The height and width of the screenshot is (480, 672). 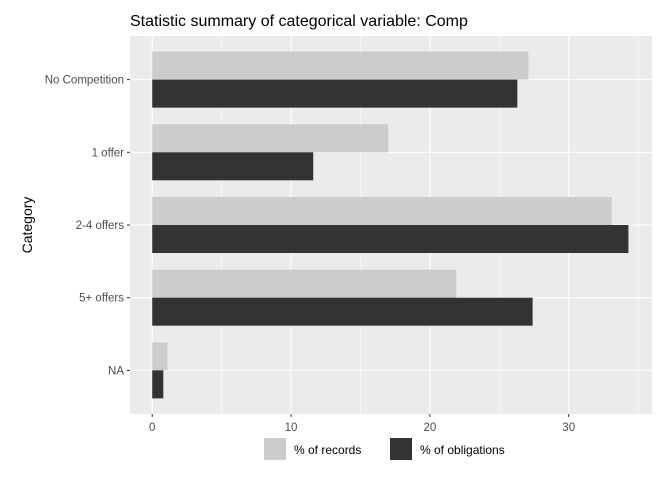 What do you see at coordinates (100, 226) in the screenshot?
I see `y-tick-label: 2-4 offers` at bounding box center [100, 226].